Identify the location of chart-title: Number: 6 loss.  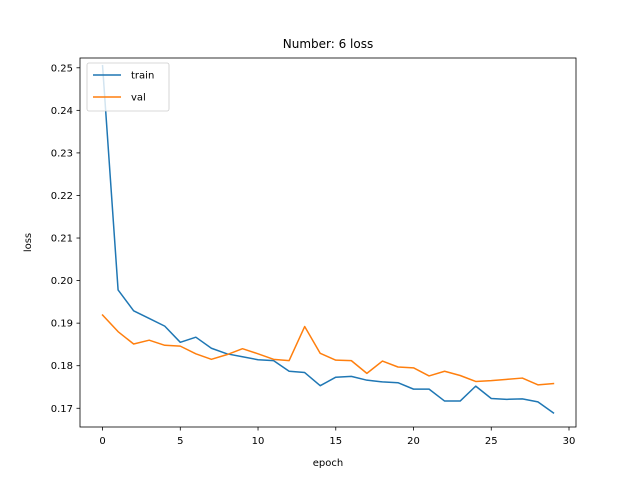
(328, 44).